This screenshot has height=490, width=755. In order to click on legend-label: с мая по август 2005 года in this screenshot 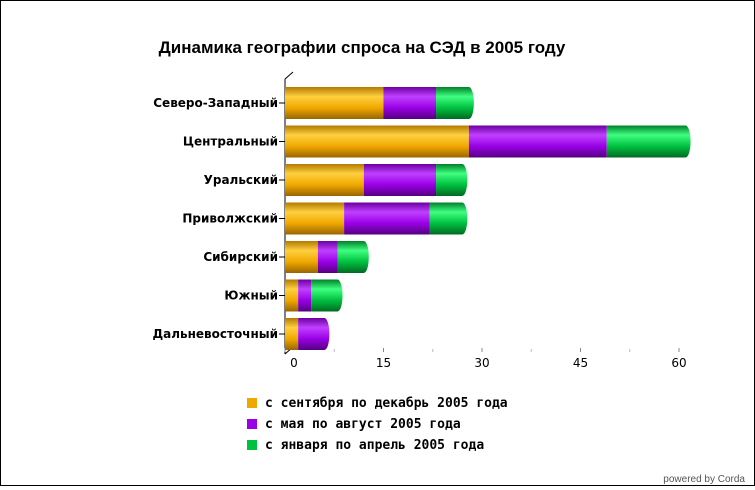, I will do `click(363, 424)`.